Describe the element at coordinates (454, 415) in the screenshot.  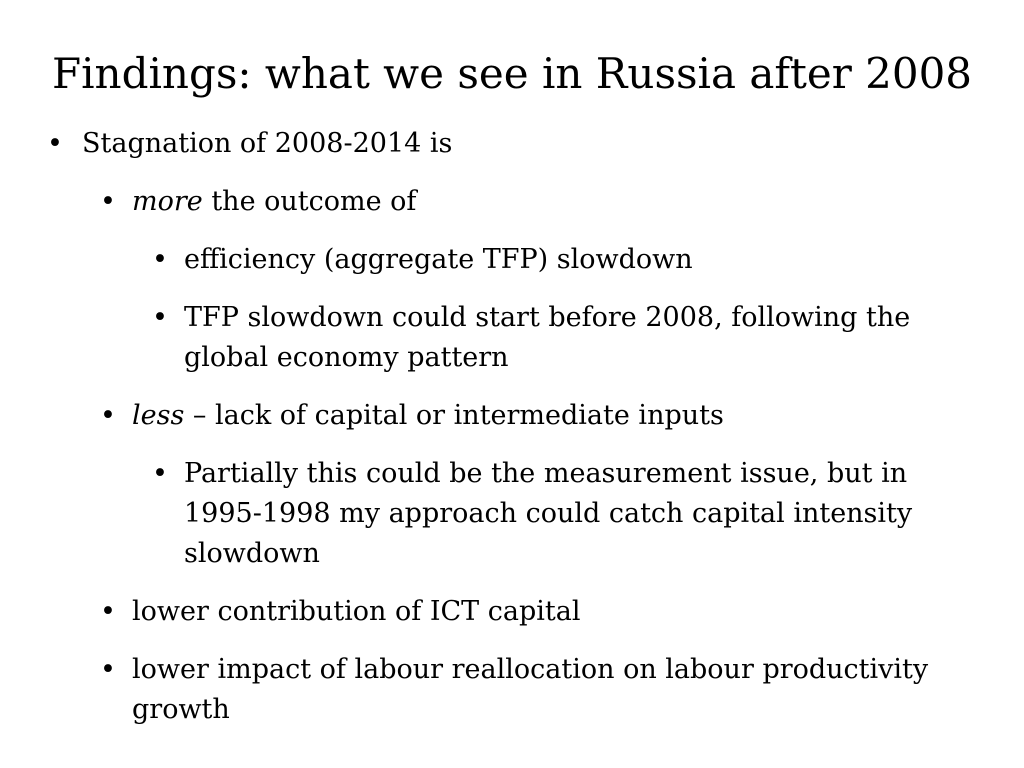
I see `bullet-text: – lack of capital or intermediate inputs` at that location.